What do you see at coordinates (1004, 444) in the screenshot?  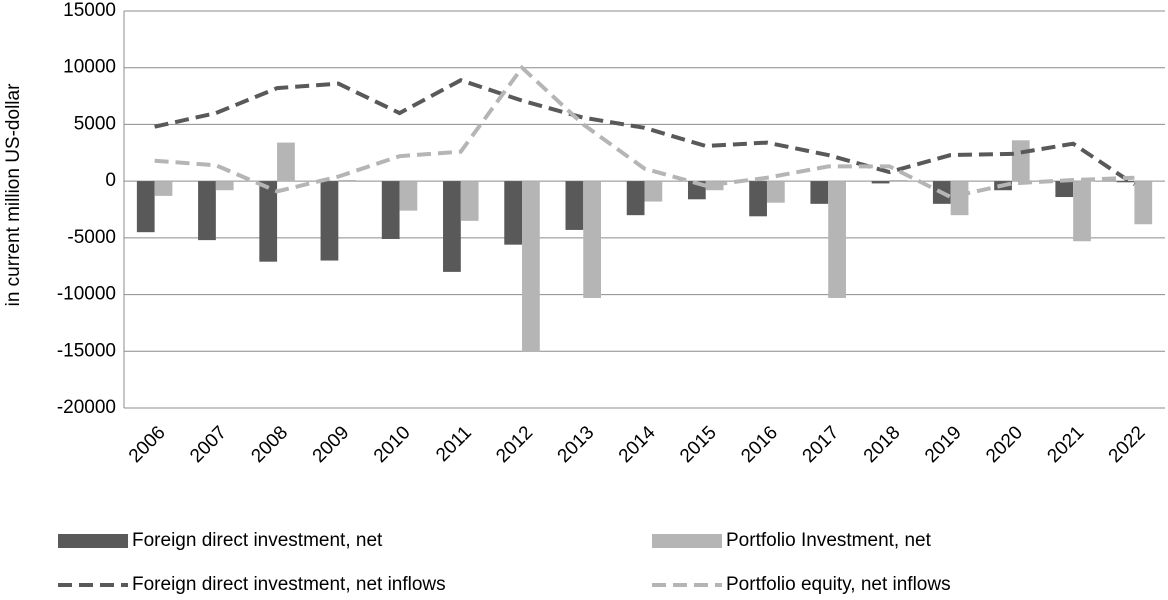 I see `x-tick-label: 2020` at bounding box center [1004, 444].